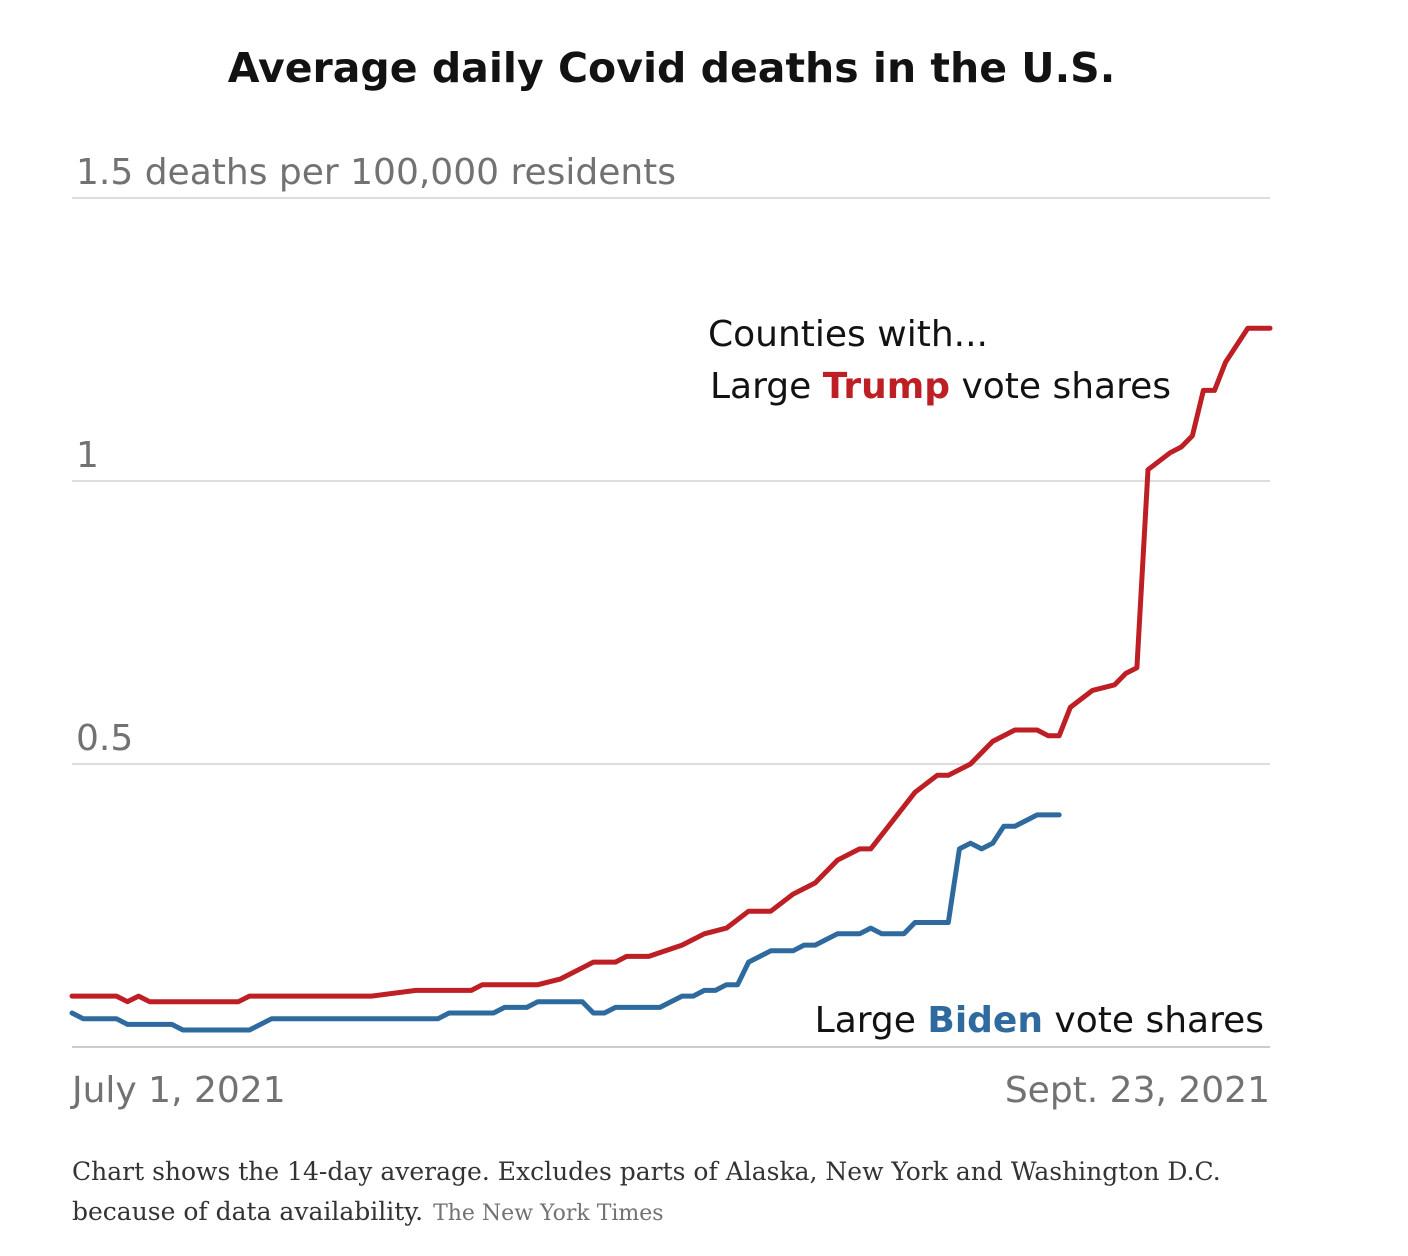 The width and height of the screenshot is (1408, 1256). What do you see at coordinates (670, 1090) in the screenshot?
I see `x-tick-labels: July 1, 2021 Sept. 23, 2021` at bounding box center [670, 1090].